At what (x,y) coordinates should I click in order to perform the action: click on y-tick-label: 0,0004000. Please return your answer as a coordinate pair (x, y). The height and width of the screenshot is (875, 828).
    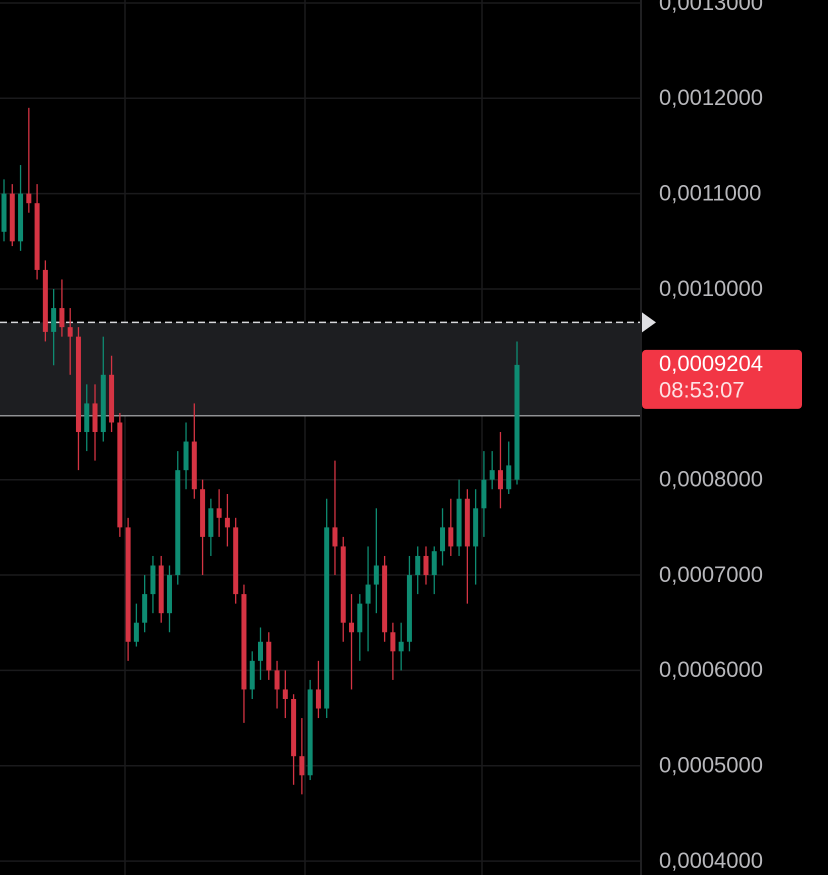
    Looking at the image, I should click on (711, 860).